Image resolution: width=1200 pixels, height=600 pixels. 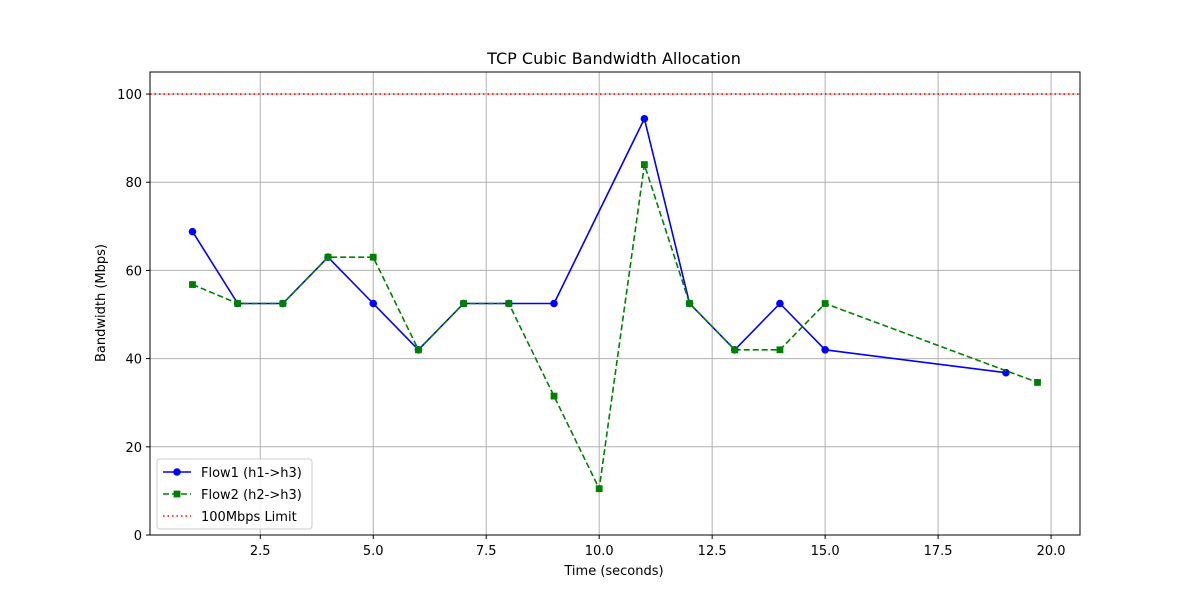 What do you see at coordinates (613, 58) in the screenshot?
I see `chart-title: TCP Cubic Bandwidth Allocation` at bounding box center [613, 58].